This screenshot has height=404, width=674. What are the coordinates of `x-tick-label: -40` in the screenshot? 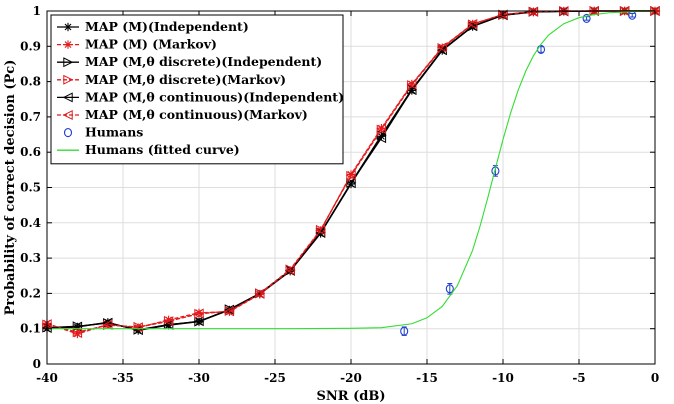 It's located at (47, 378).